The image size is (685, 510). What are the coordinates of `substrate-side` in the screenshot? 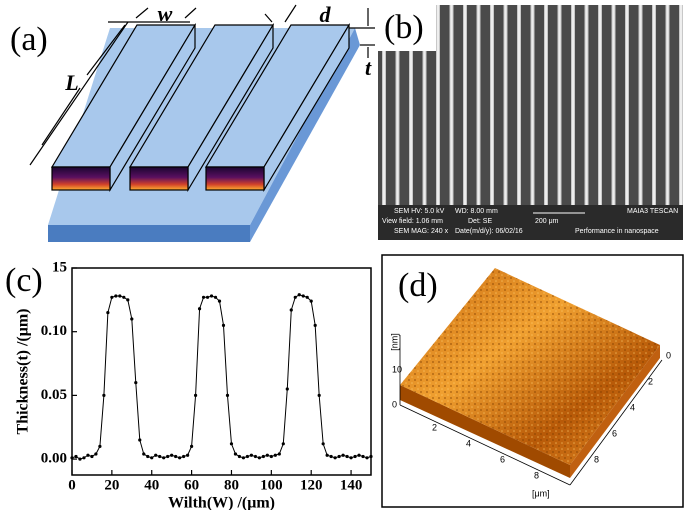 It's located at (305, 135).